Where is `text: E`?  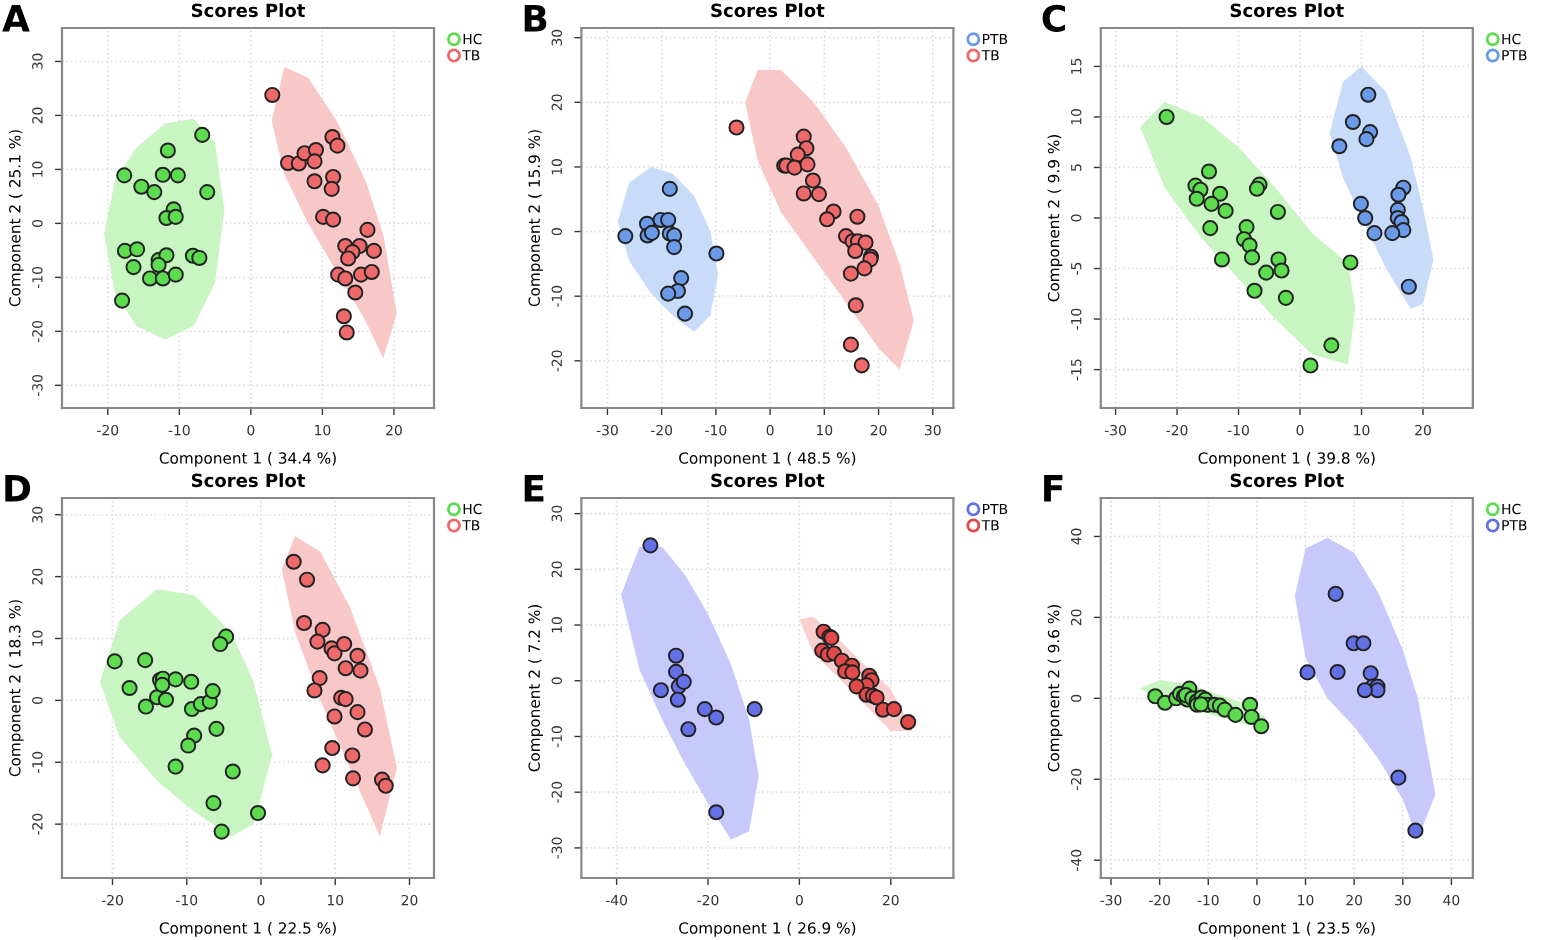
text: E is located at coordinates (534, 488).